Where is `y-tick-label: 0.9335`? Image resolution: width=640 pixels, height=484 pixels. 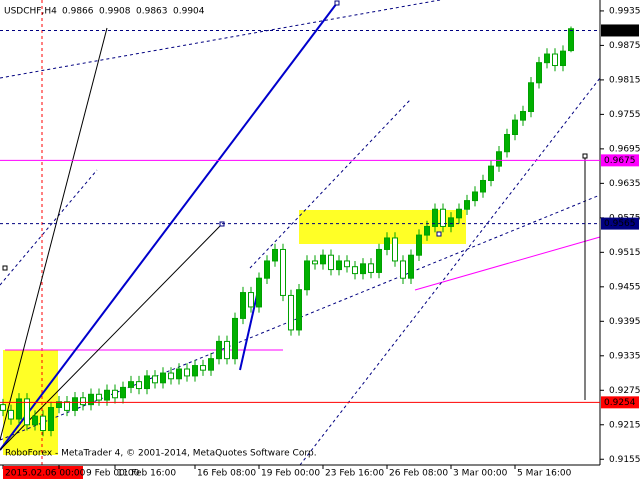
y-tick-label: 0.9335 is located at coordinates (624, 356).